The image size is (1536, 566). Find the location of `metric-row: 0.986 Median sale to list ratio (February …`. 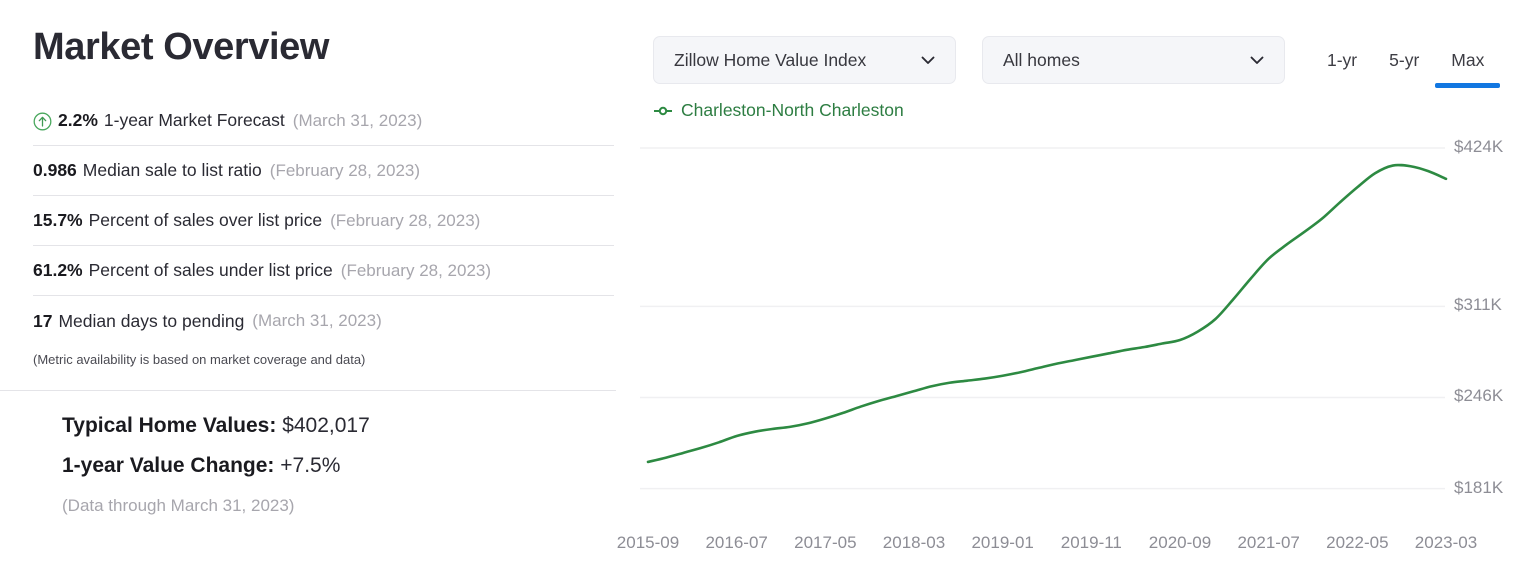

metric-row: 0.986 Median sale to list ratio (February … is located at coordinates (323, 171).